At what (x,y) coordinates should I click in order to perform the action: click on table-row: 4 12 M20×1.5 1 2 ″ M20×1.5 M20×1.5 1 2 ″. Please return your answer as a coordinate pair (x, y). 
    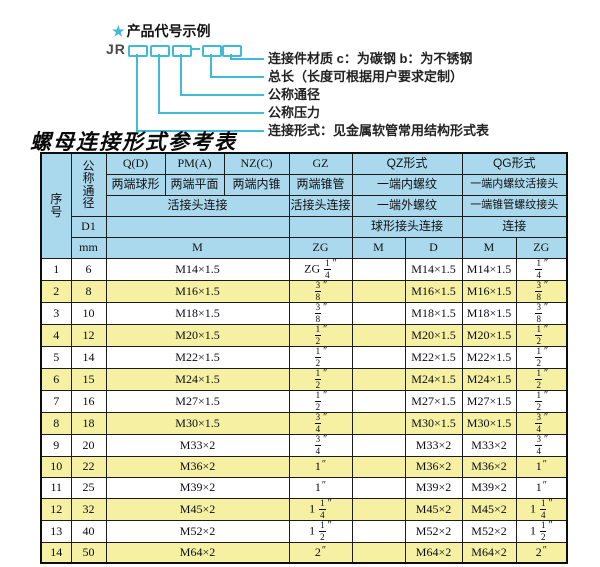
    Looking at the image, I should click on (304, 335).